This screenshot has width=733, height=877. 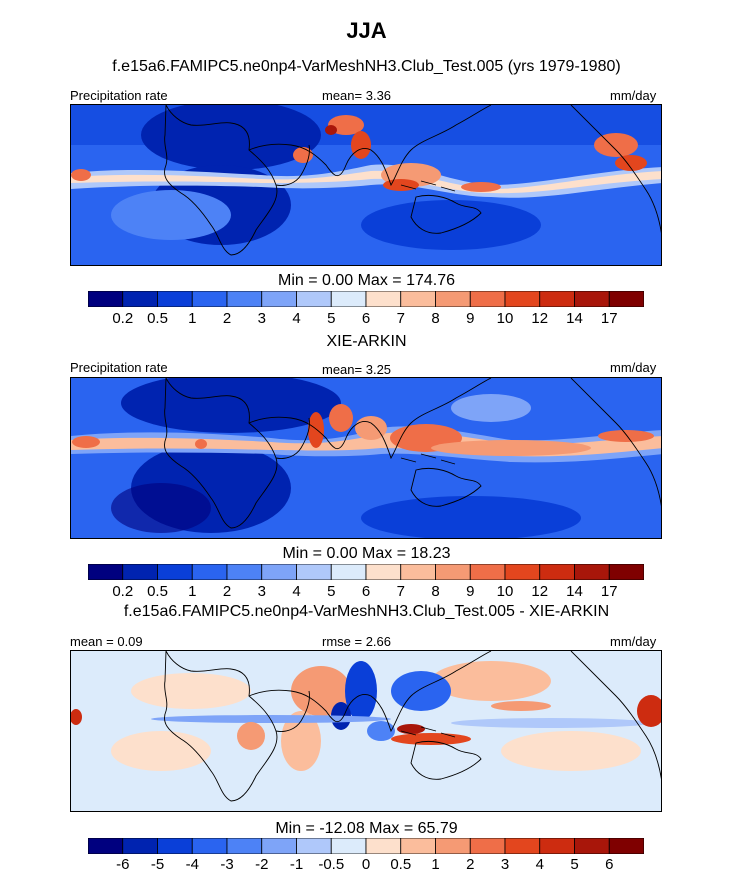 What do you see at coordinates (366, 30) in the screenshot?
I see `figure-title: JJA` at bounding box center [366, 30].